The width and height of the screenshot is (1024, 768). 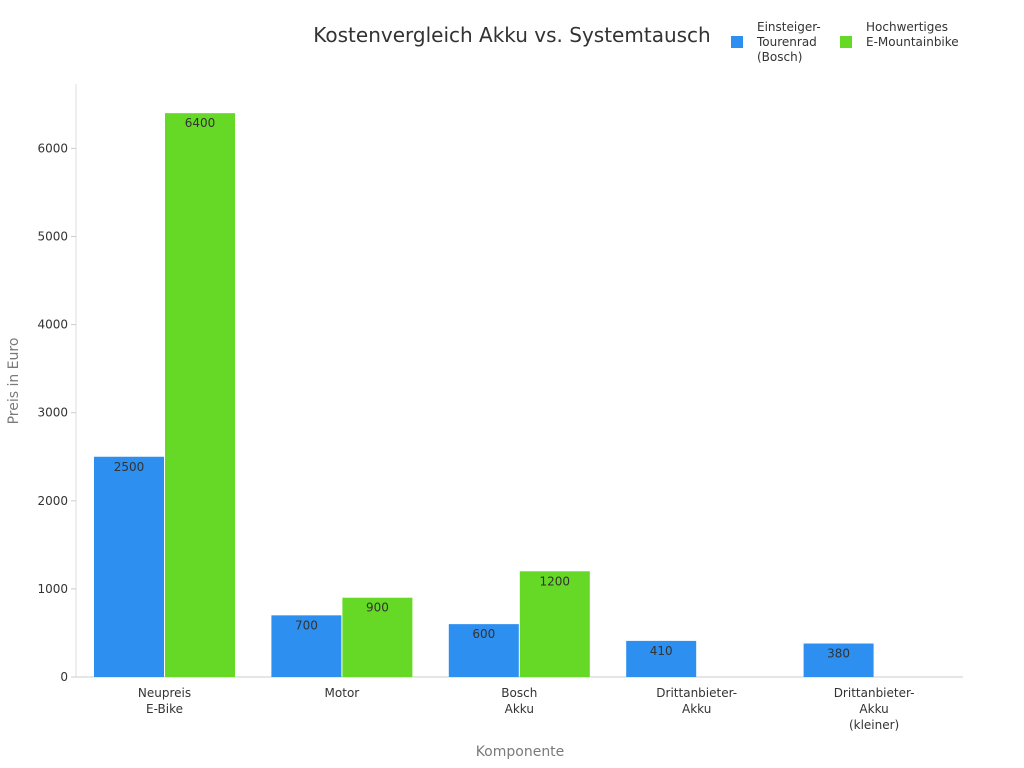 I want to click on legend-label: Einsteiger-Tourenrad (Bosch), so click(x=788, y=42).